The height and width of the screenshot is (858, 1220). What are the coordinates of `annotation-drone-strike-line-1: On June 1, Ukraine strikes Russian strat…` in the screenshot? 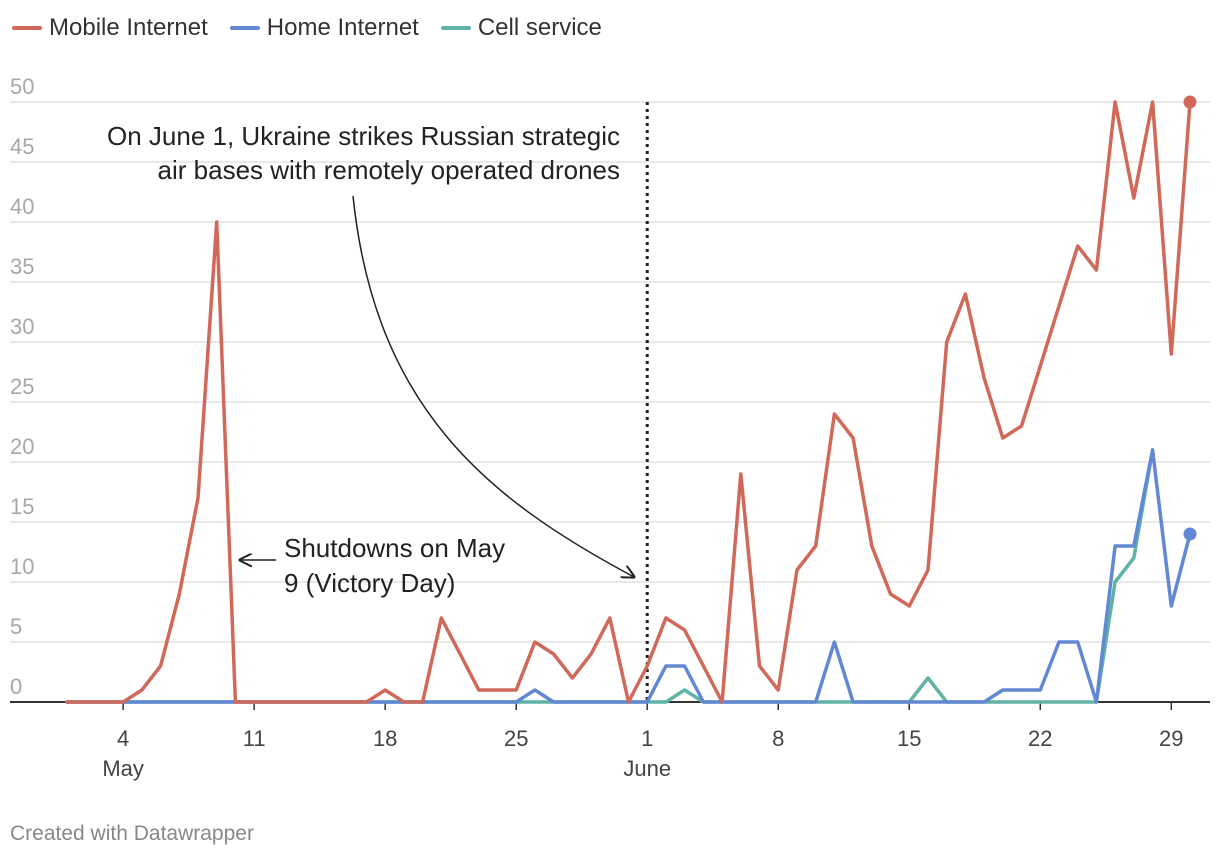 It's located at (363, 136).